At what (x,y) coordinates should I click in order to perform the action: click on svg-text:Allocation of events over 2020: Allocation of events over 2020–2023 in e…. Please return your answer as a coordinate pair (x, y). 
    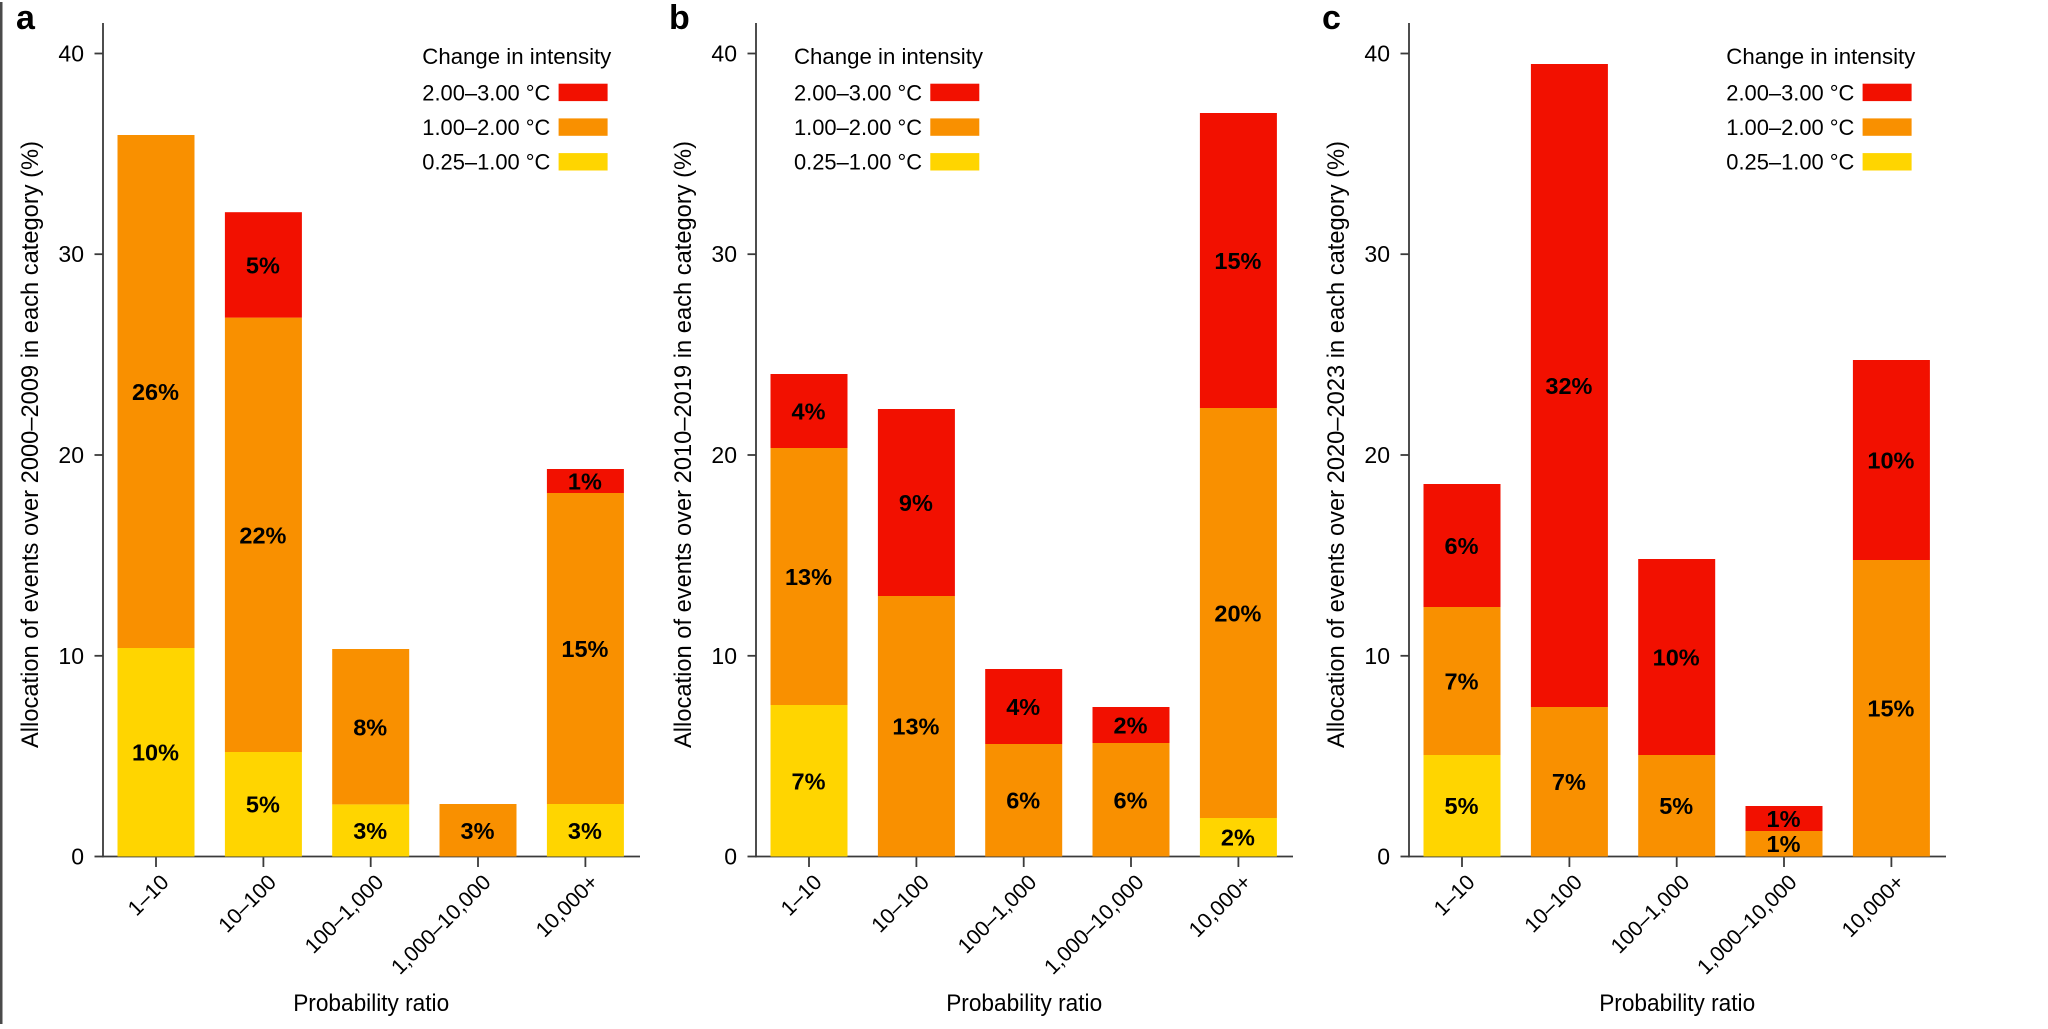
    Looking at the image, I should click on (1336, 444).